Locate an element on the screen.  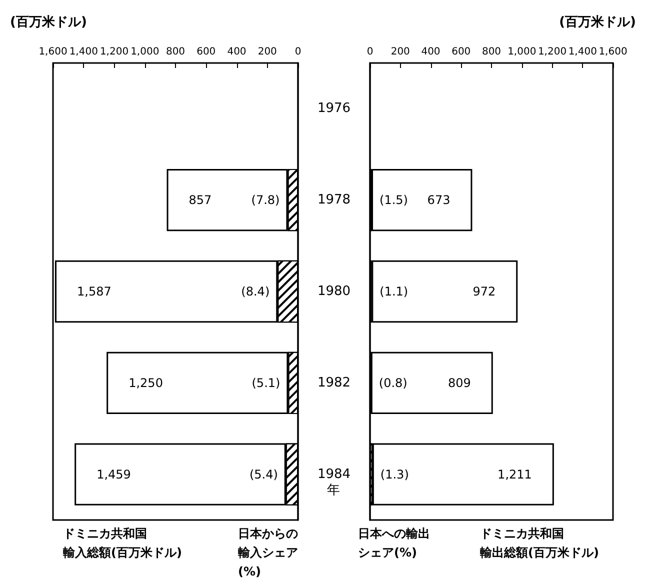
y-tick-label: 1976 is located at coordinates (334, 108).